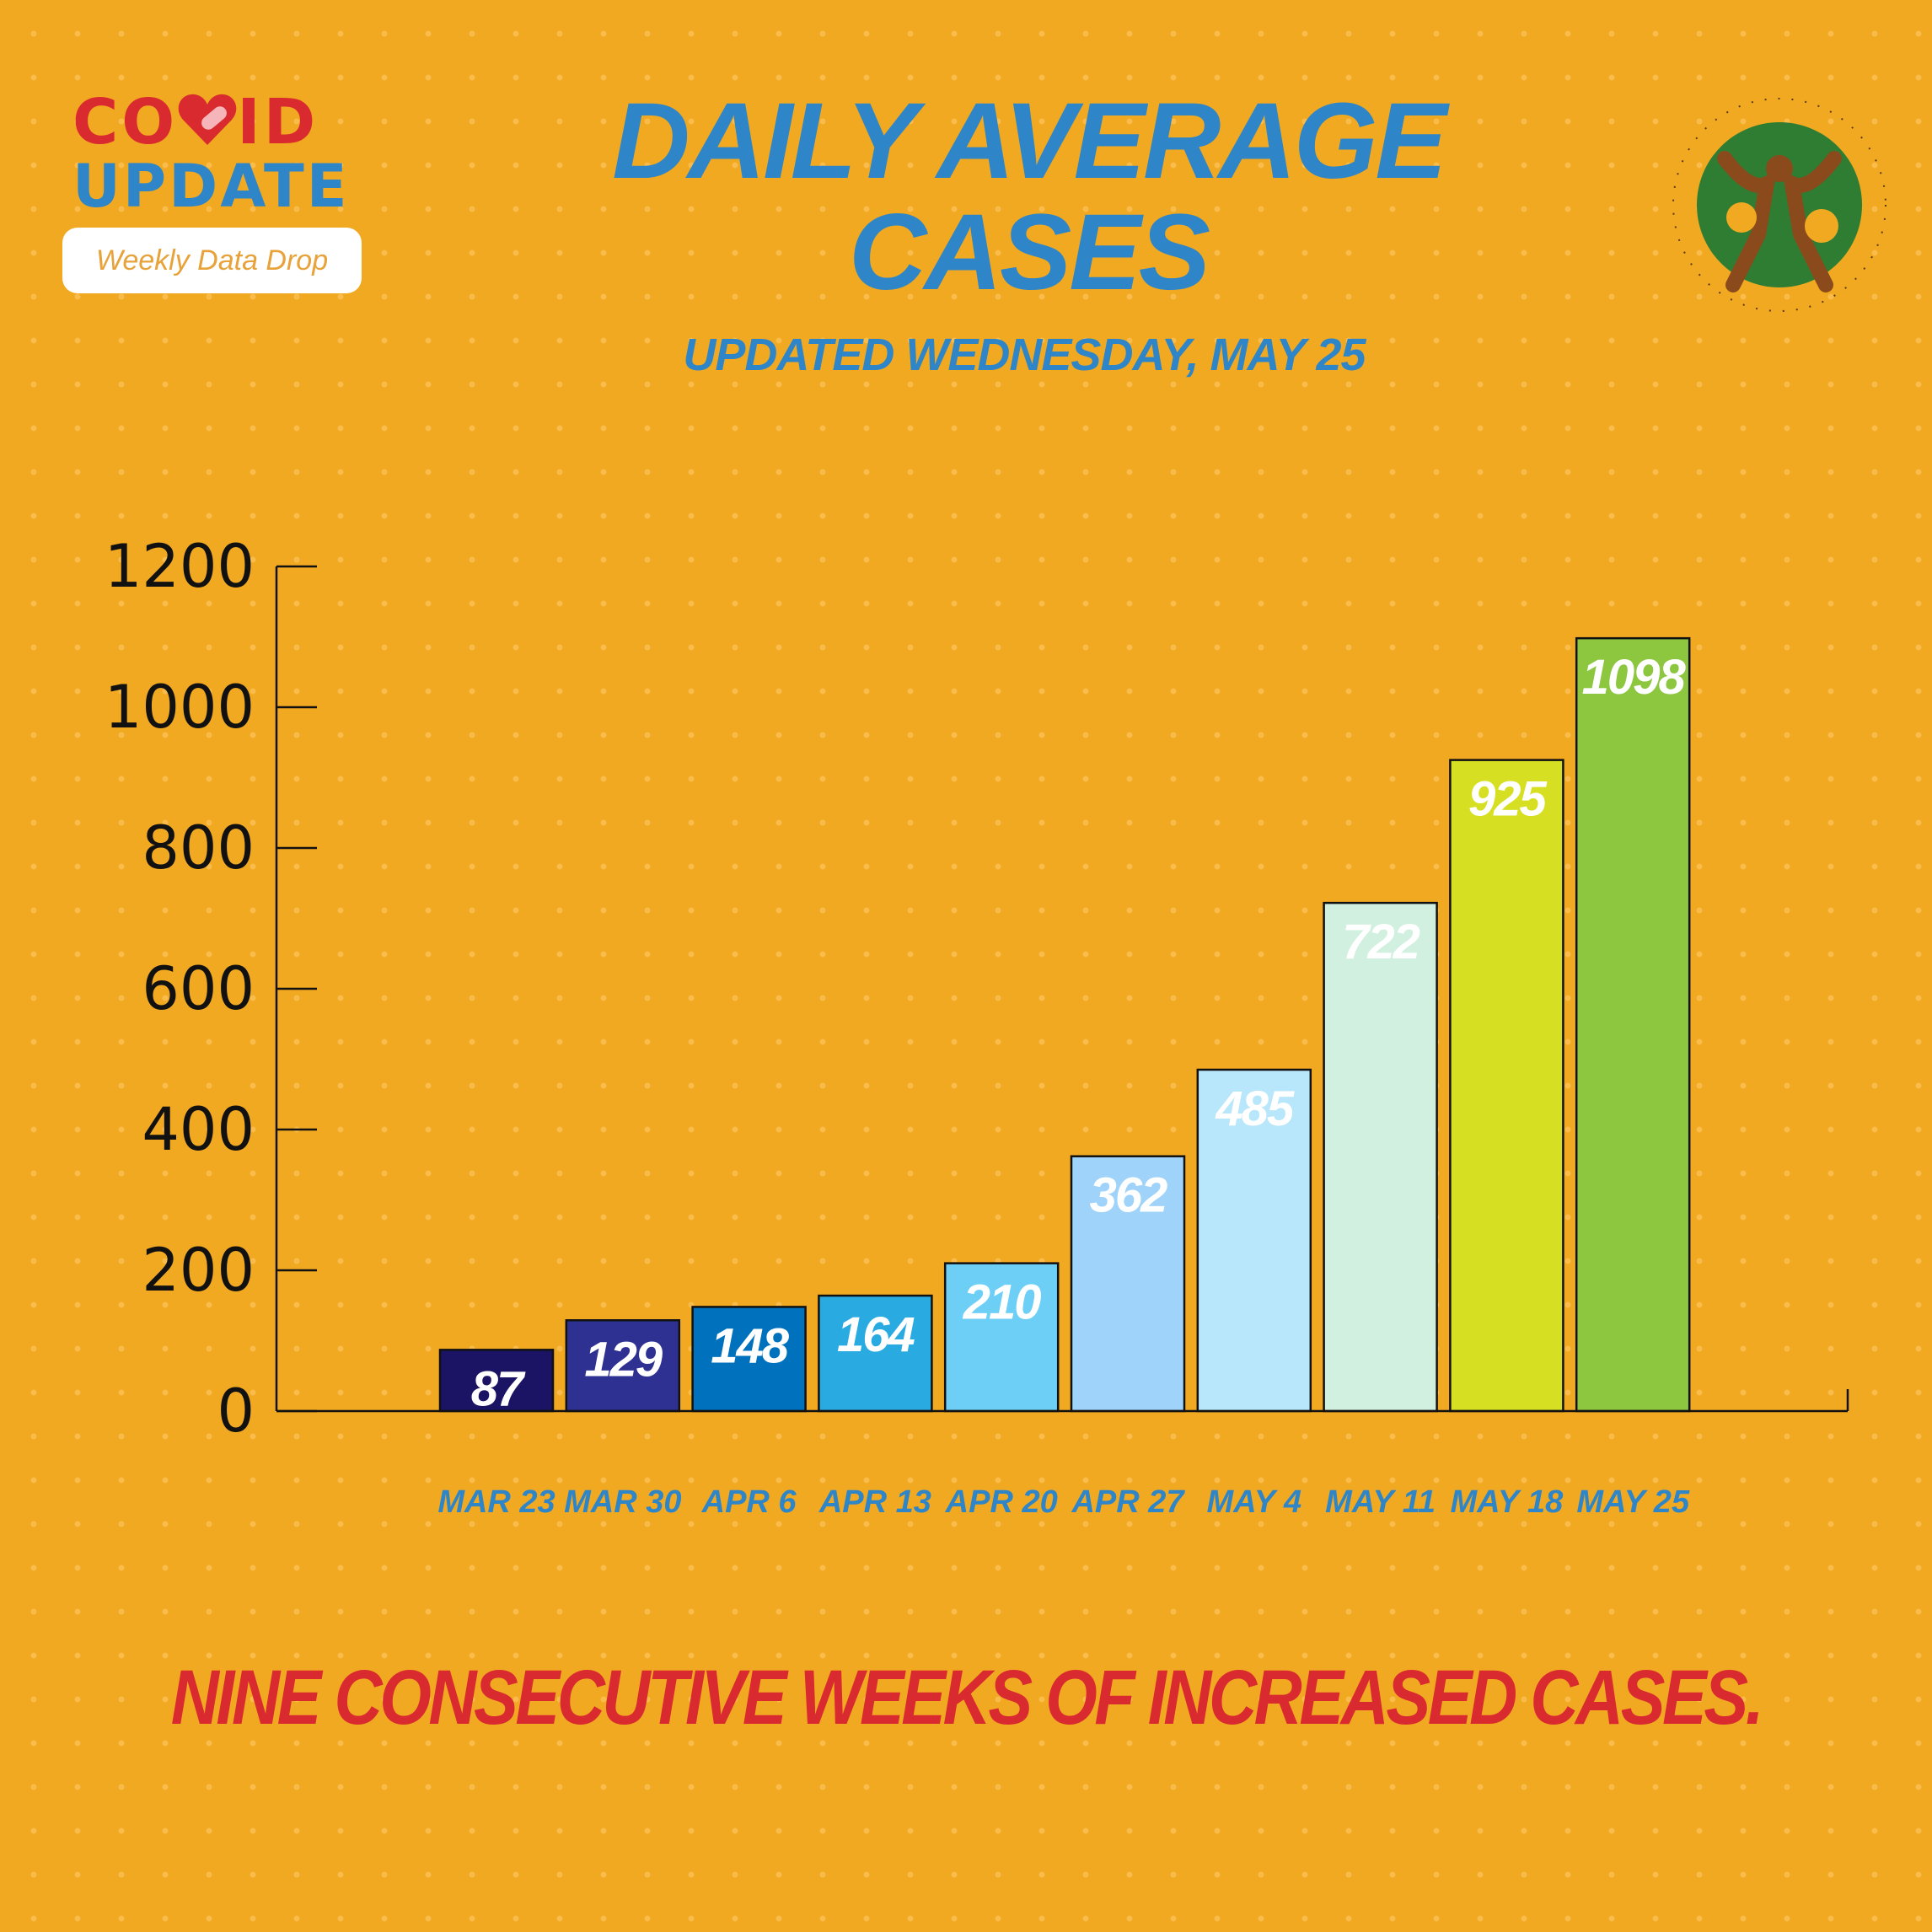  I want to click on x-tick-label: MAY 11, so click(1380, 1502).